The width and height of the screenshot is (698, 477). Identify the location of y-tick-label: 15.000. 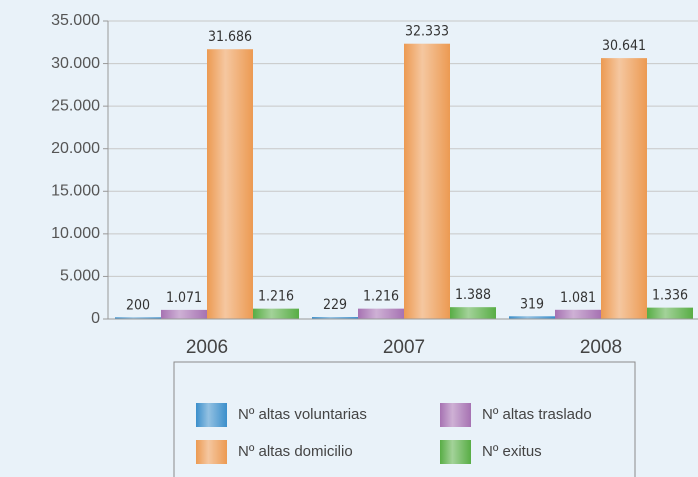
(75, 191).